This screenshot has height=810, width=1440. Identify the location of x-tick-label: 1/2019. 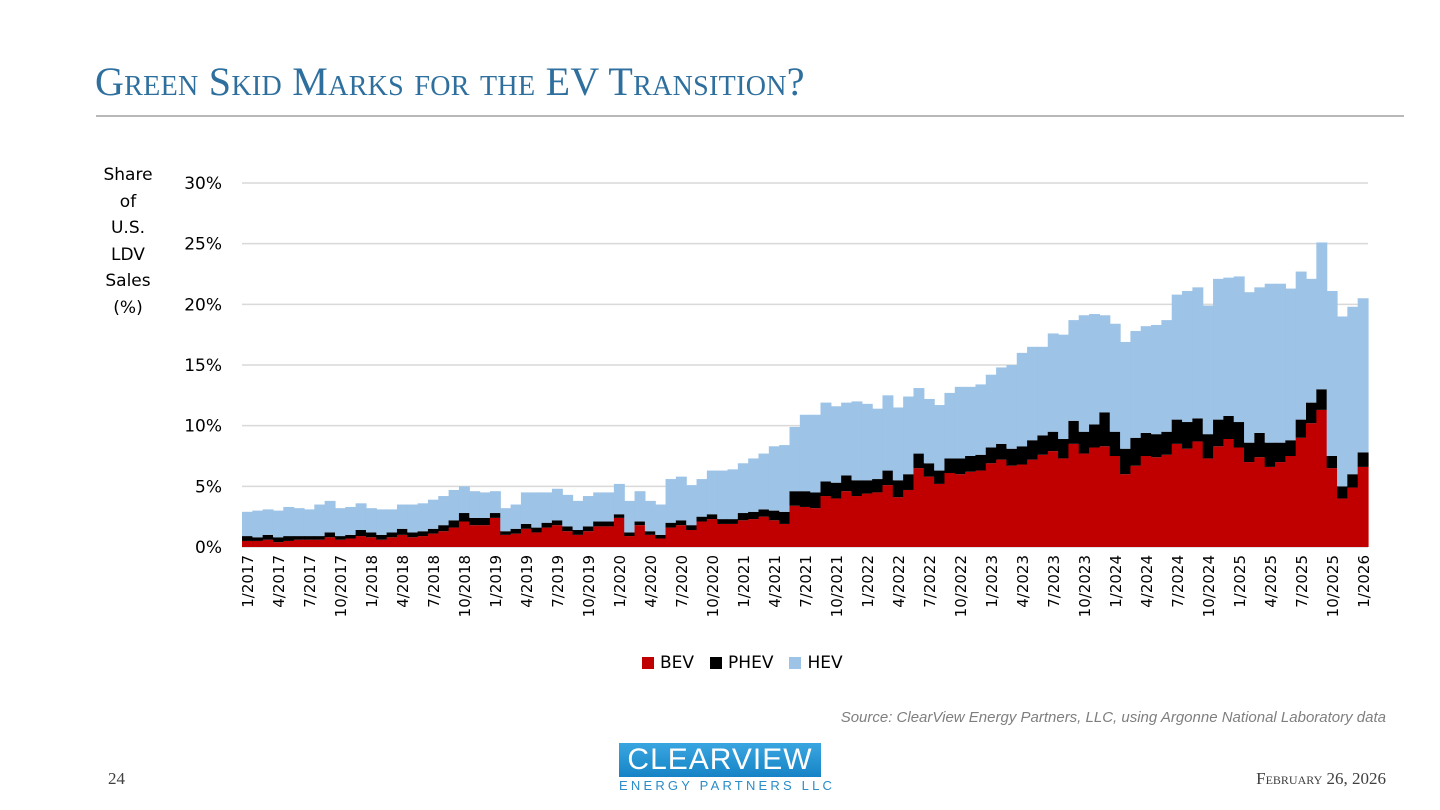
(496, 581).